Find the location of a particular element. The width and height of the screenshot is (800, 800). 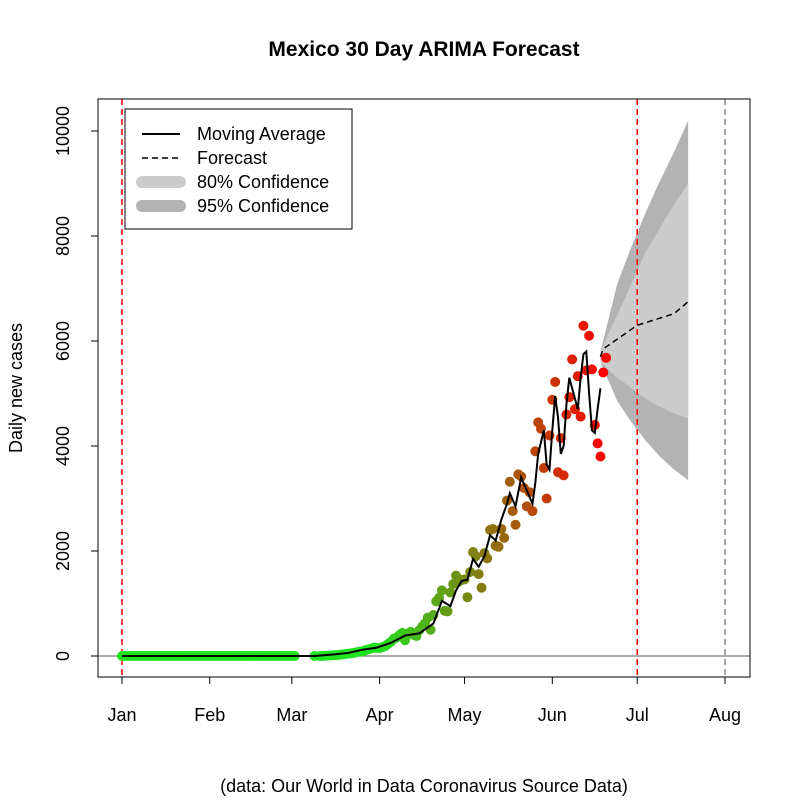

x-tick-label-feb: Feb is located at coordinates (209, 715).